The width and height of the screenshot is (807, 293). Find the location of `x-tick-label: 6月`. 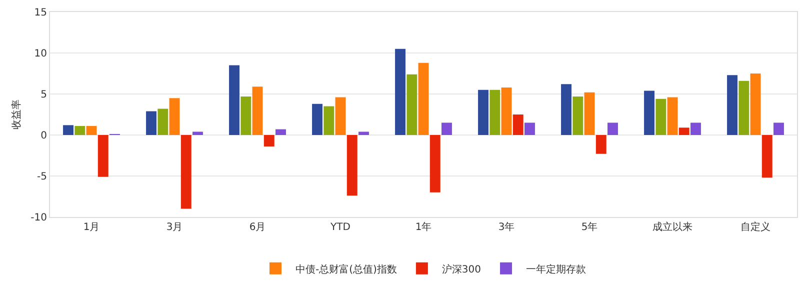

x-tick-label: 6月 is located at coordinates (257, 227).